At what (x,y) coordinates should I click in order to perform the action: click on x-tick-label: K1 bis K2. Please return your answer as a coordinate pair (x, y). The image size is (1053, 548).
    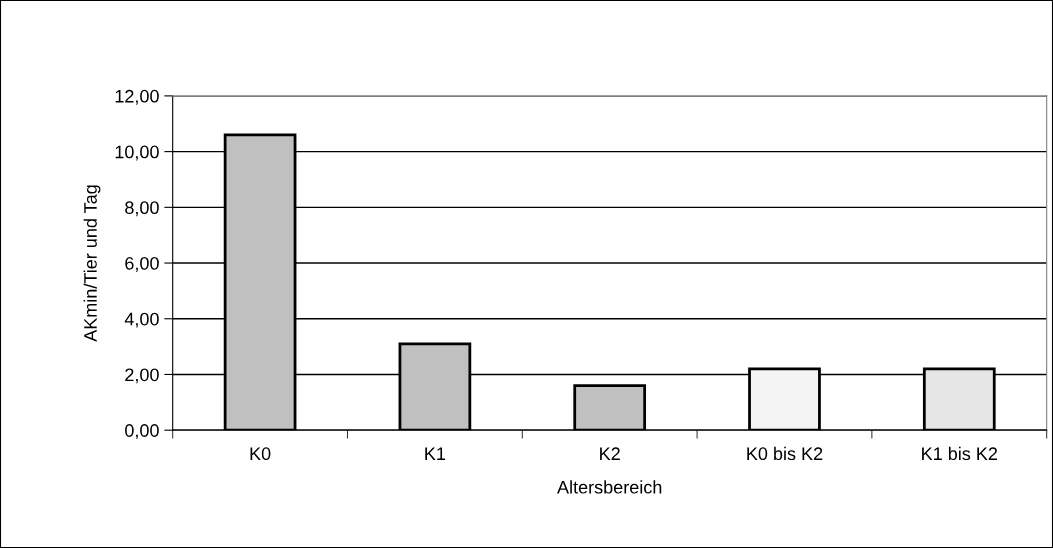
    Looking at the image, I should click on (960, 453).